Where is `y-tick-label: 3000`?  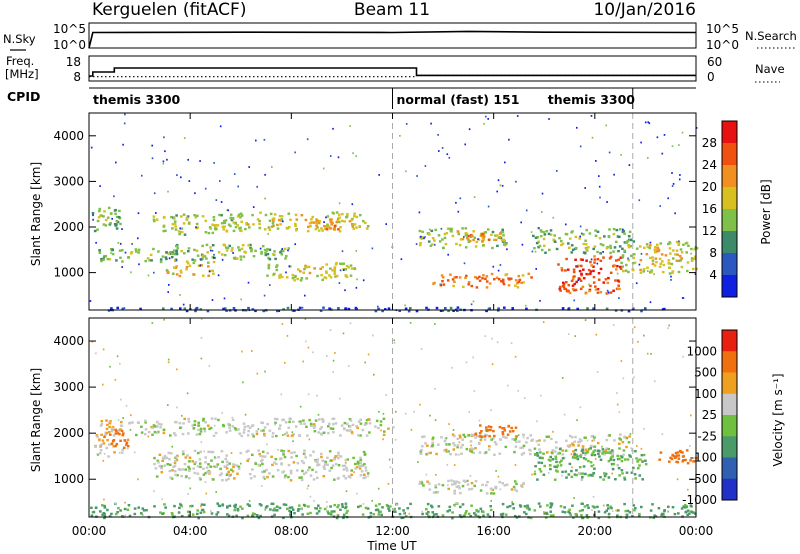
y-tick-label: 3000 is located at coordinates (68, 181).